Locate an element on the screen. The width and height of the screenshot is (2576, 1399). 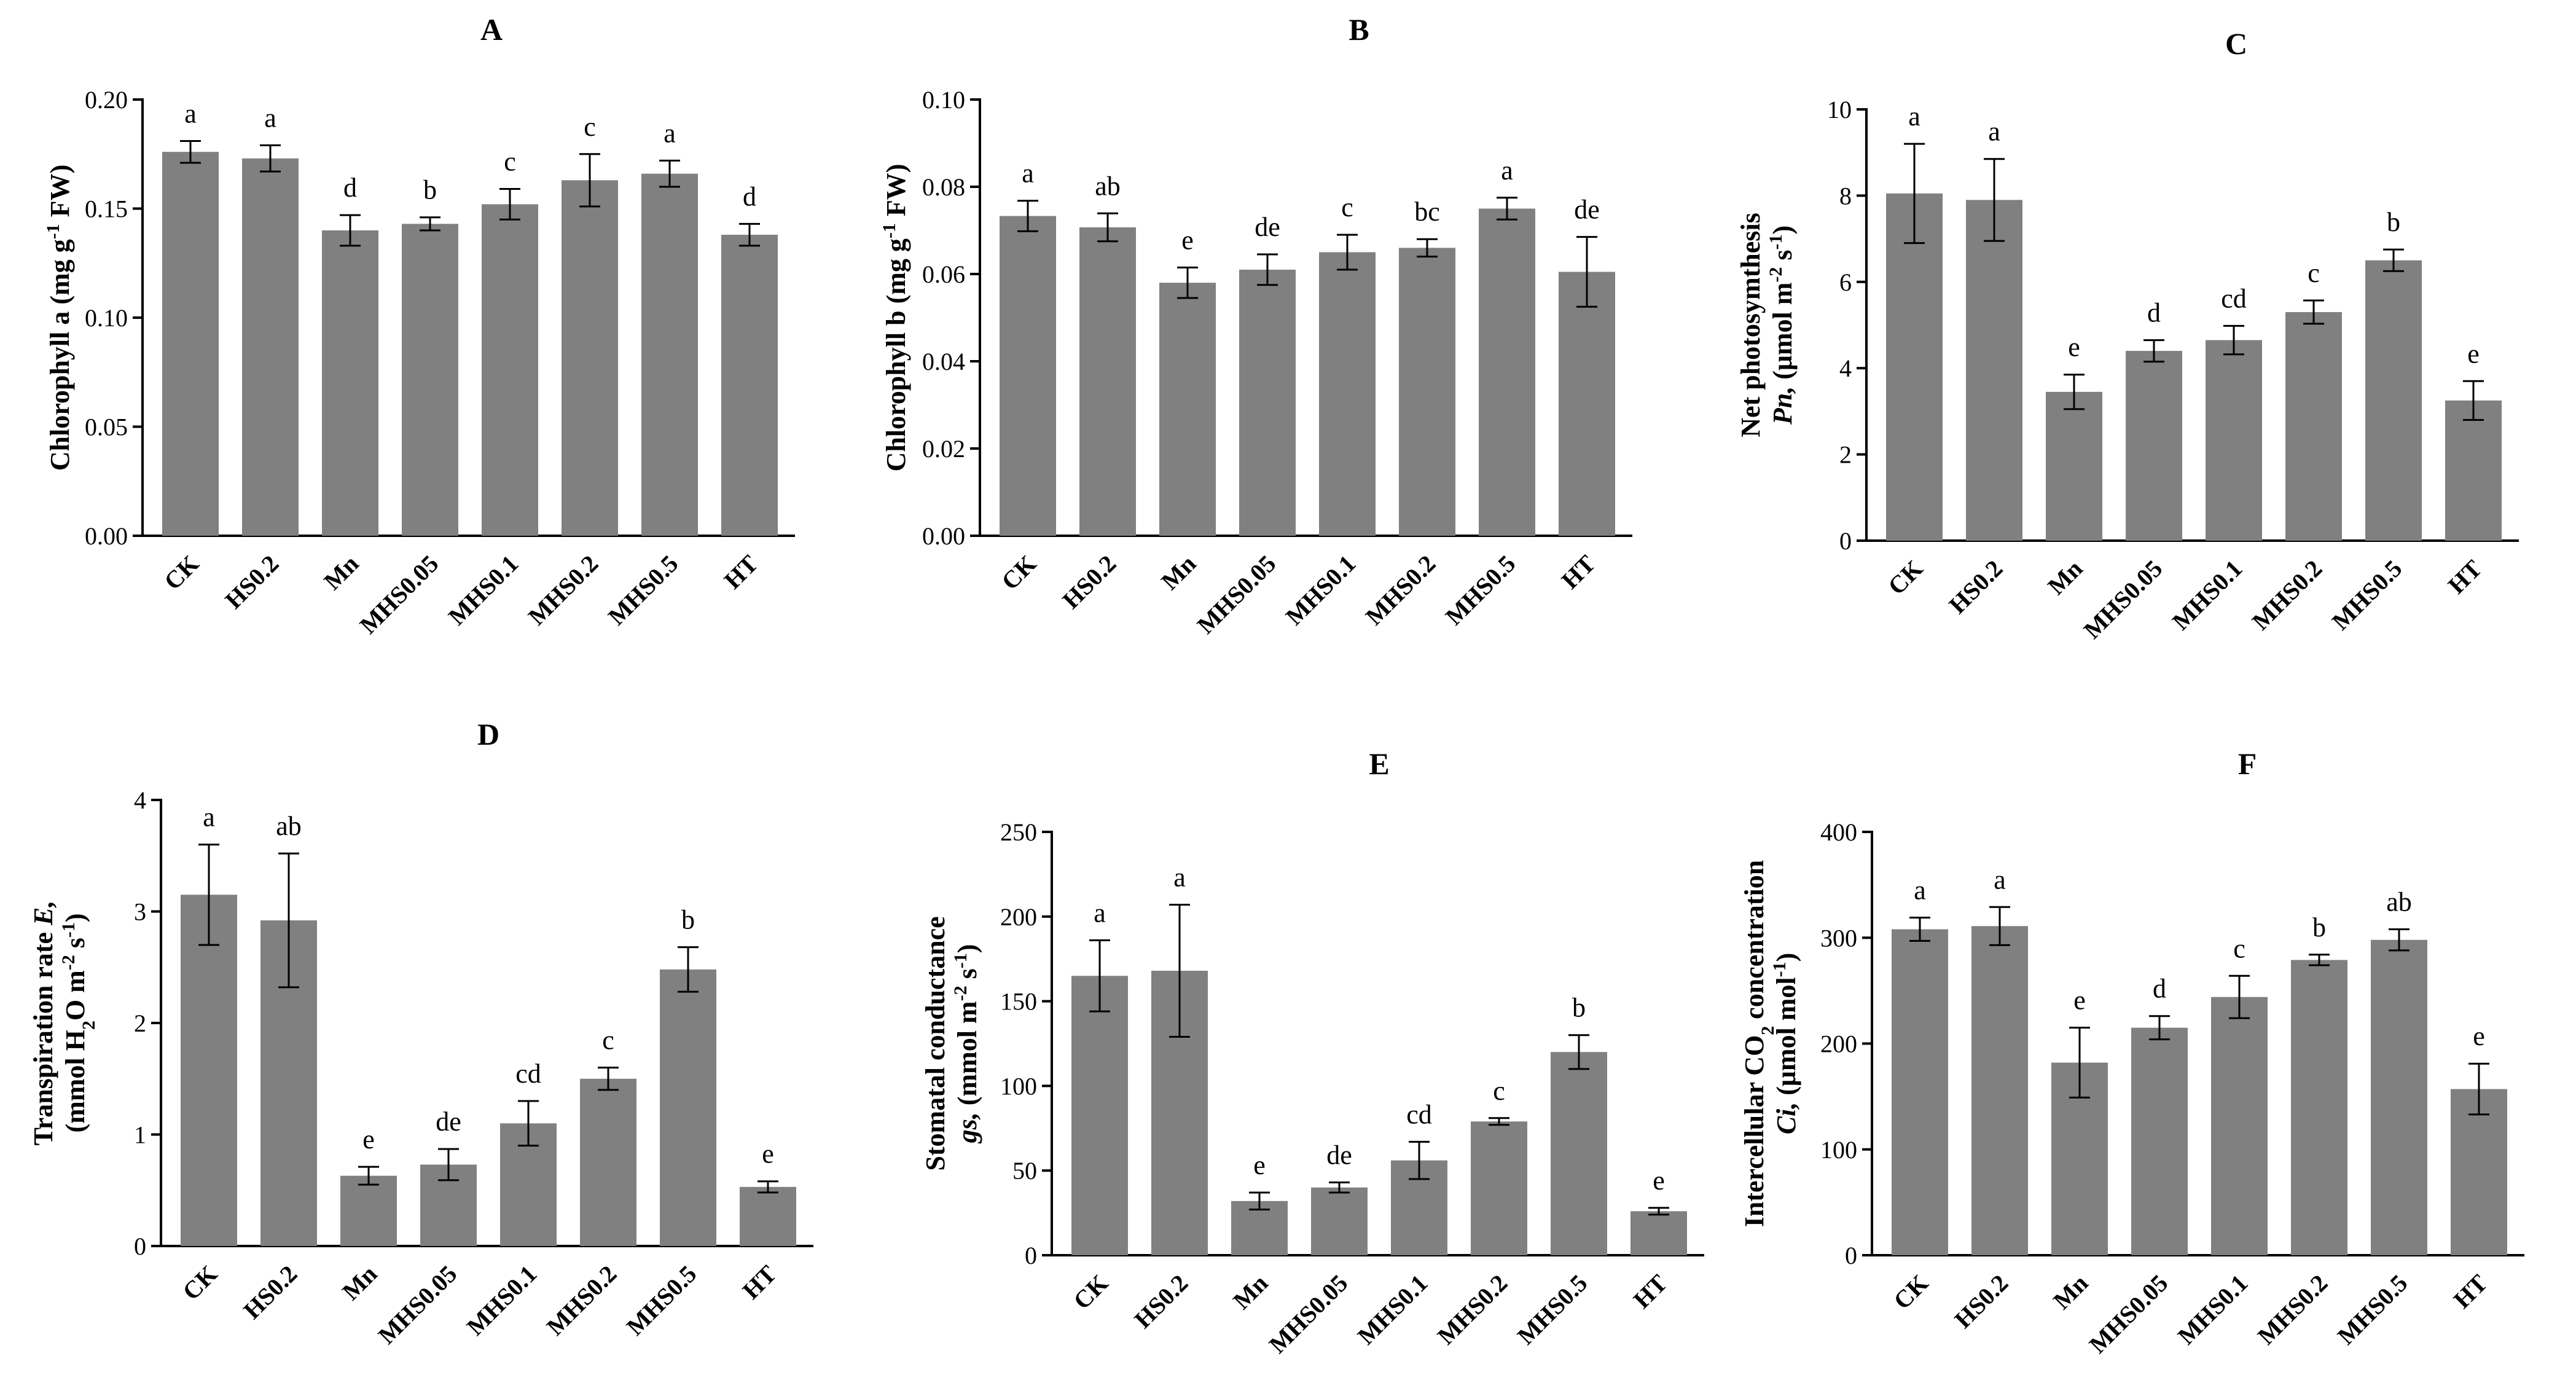
ylabel-run: ) is located at coordinates (967, 949).